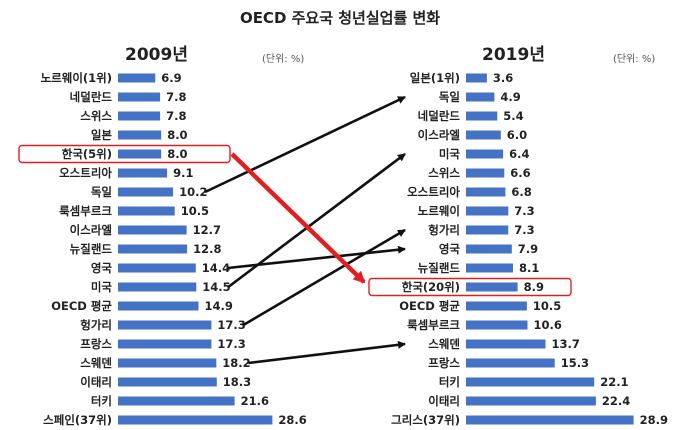 This screenshot has height=430, width=680. I want to click on chart-title: OECD 주요국 청년실업률 변화, so click(340, 18).